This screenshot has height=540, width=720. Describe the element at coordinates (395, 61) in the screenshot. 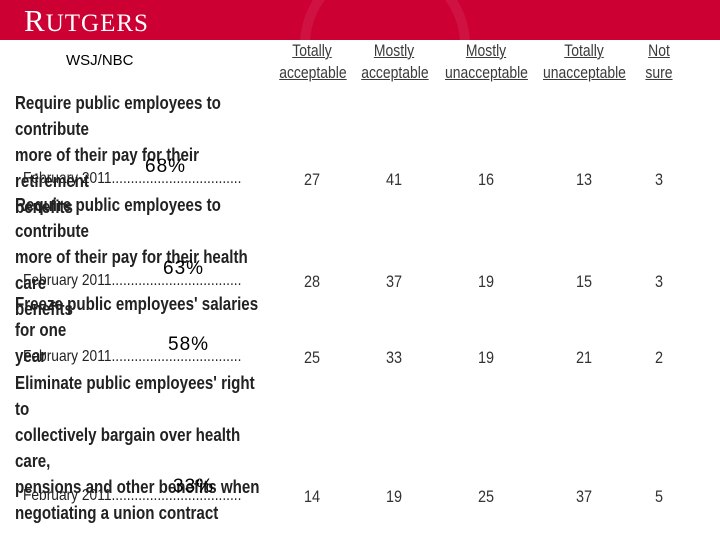

I see `column-header-mostly-acceptable: Mostly acceptable` at that location.